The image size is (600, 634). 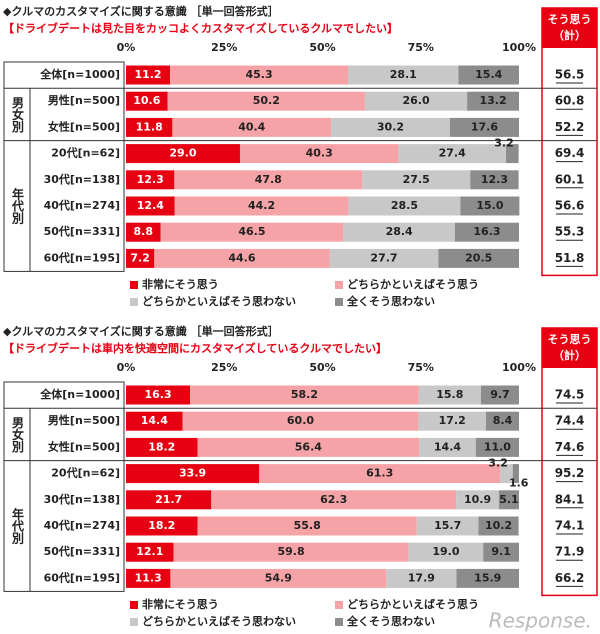 What do you see at coordinates (251, 231) in the screenshot?
I see `value-label: 46.5` at bounding box center [251, 231].